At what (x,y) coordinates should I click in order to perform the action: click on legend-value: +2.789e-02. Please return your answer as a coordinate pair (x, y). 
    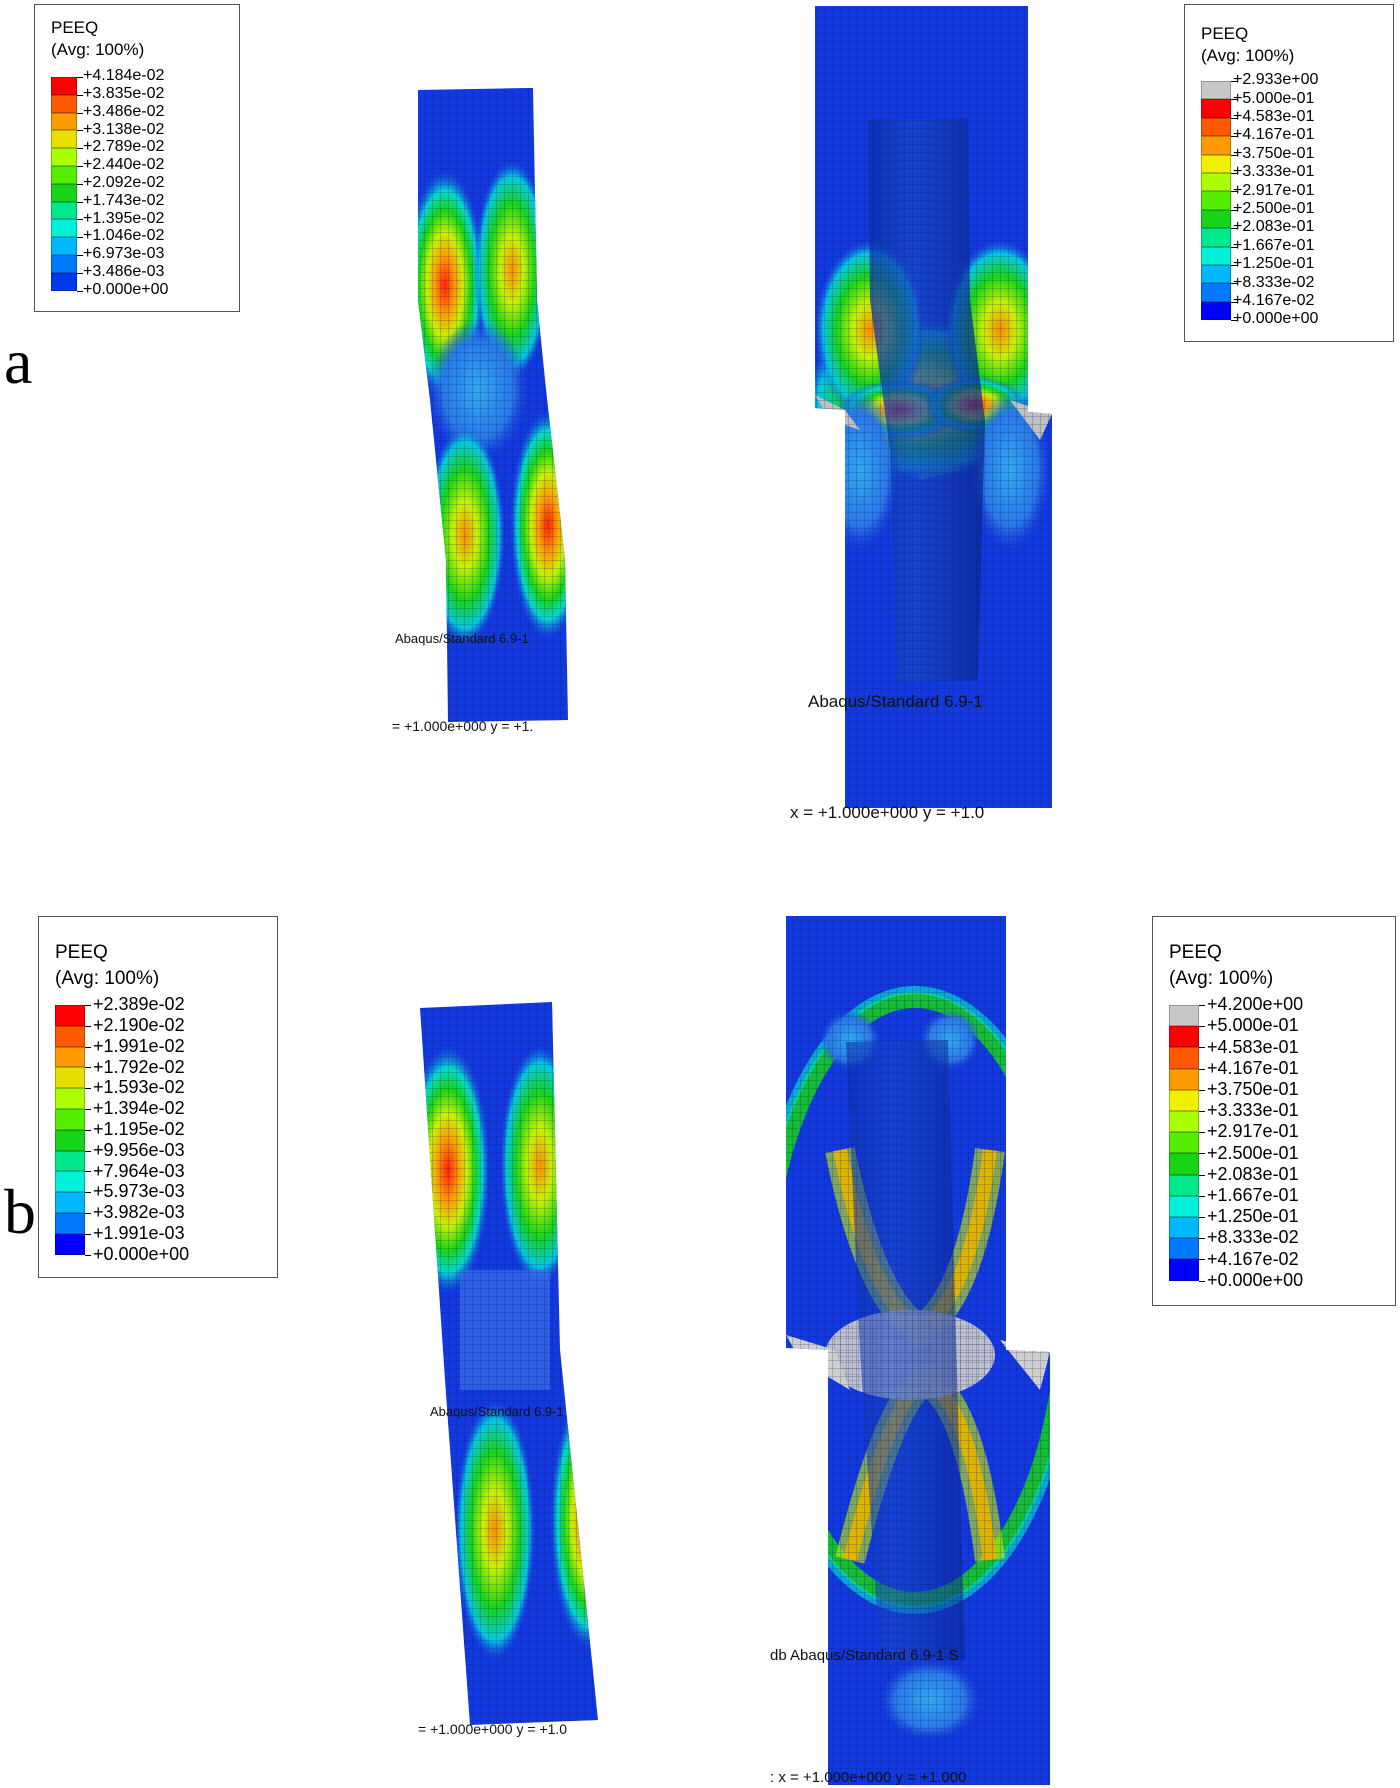
    Looking at the image, I should click on (124, 147).